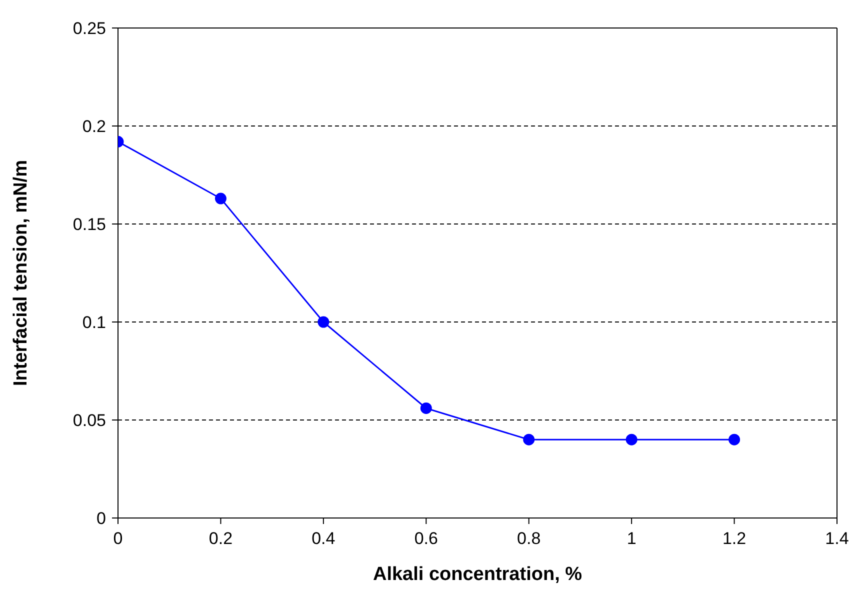 Image resolution: width=859 pixels, height=606 pixels. Describe the element at coordinates (94, 322) in the screenshot. I see `y-tick-label: 0.1` at that location.